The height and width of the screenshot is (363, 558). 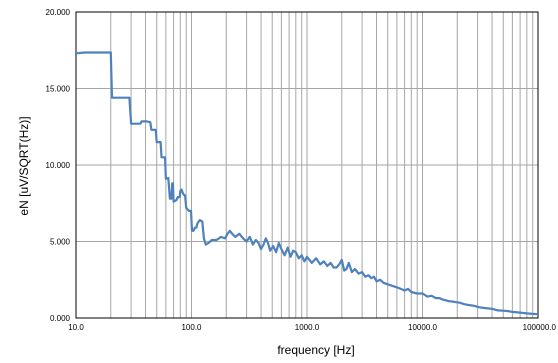 I want to click on y-tick-labels: 0.000 5.000 10.000 15.000 20.000, so click(x=58, y=165).